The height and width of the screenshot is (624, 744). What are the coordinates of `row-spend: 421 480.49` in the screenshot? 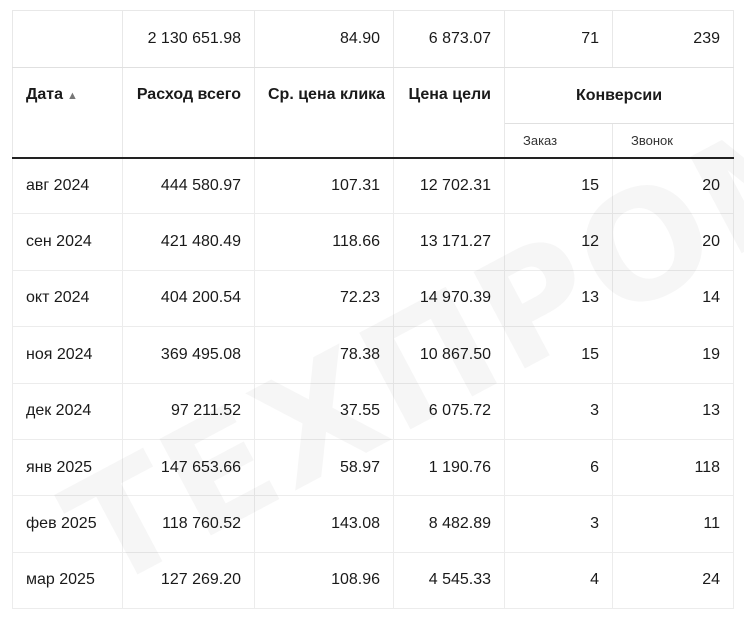 It's located at (188, 242).